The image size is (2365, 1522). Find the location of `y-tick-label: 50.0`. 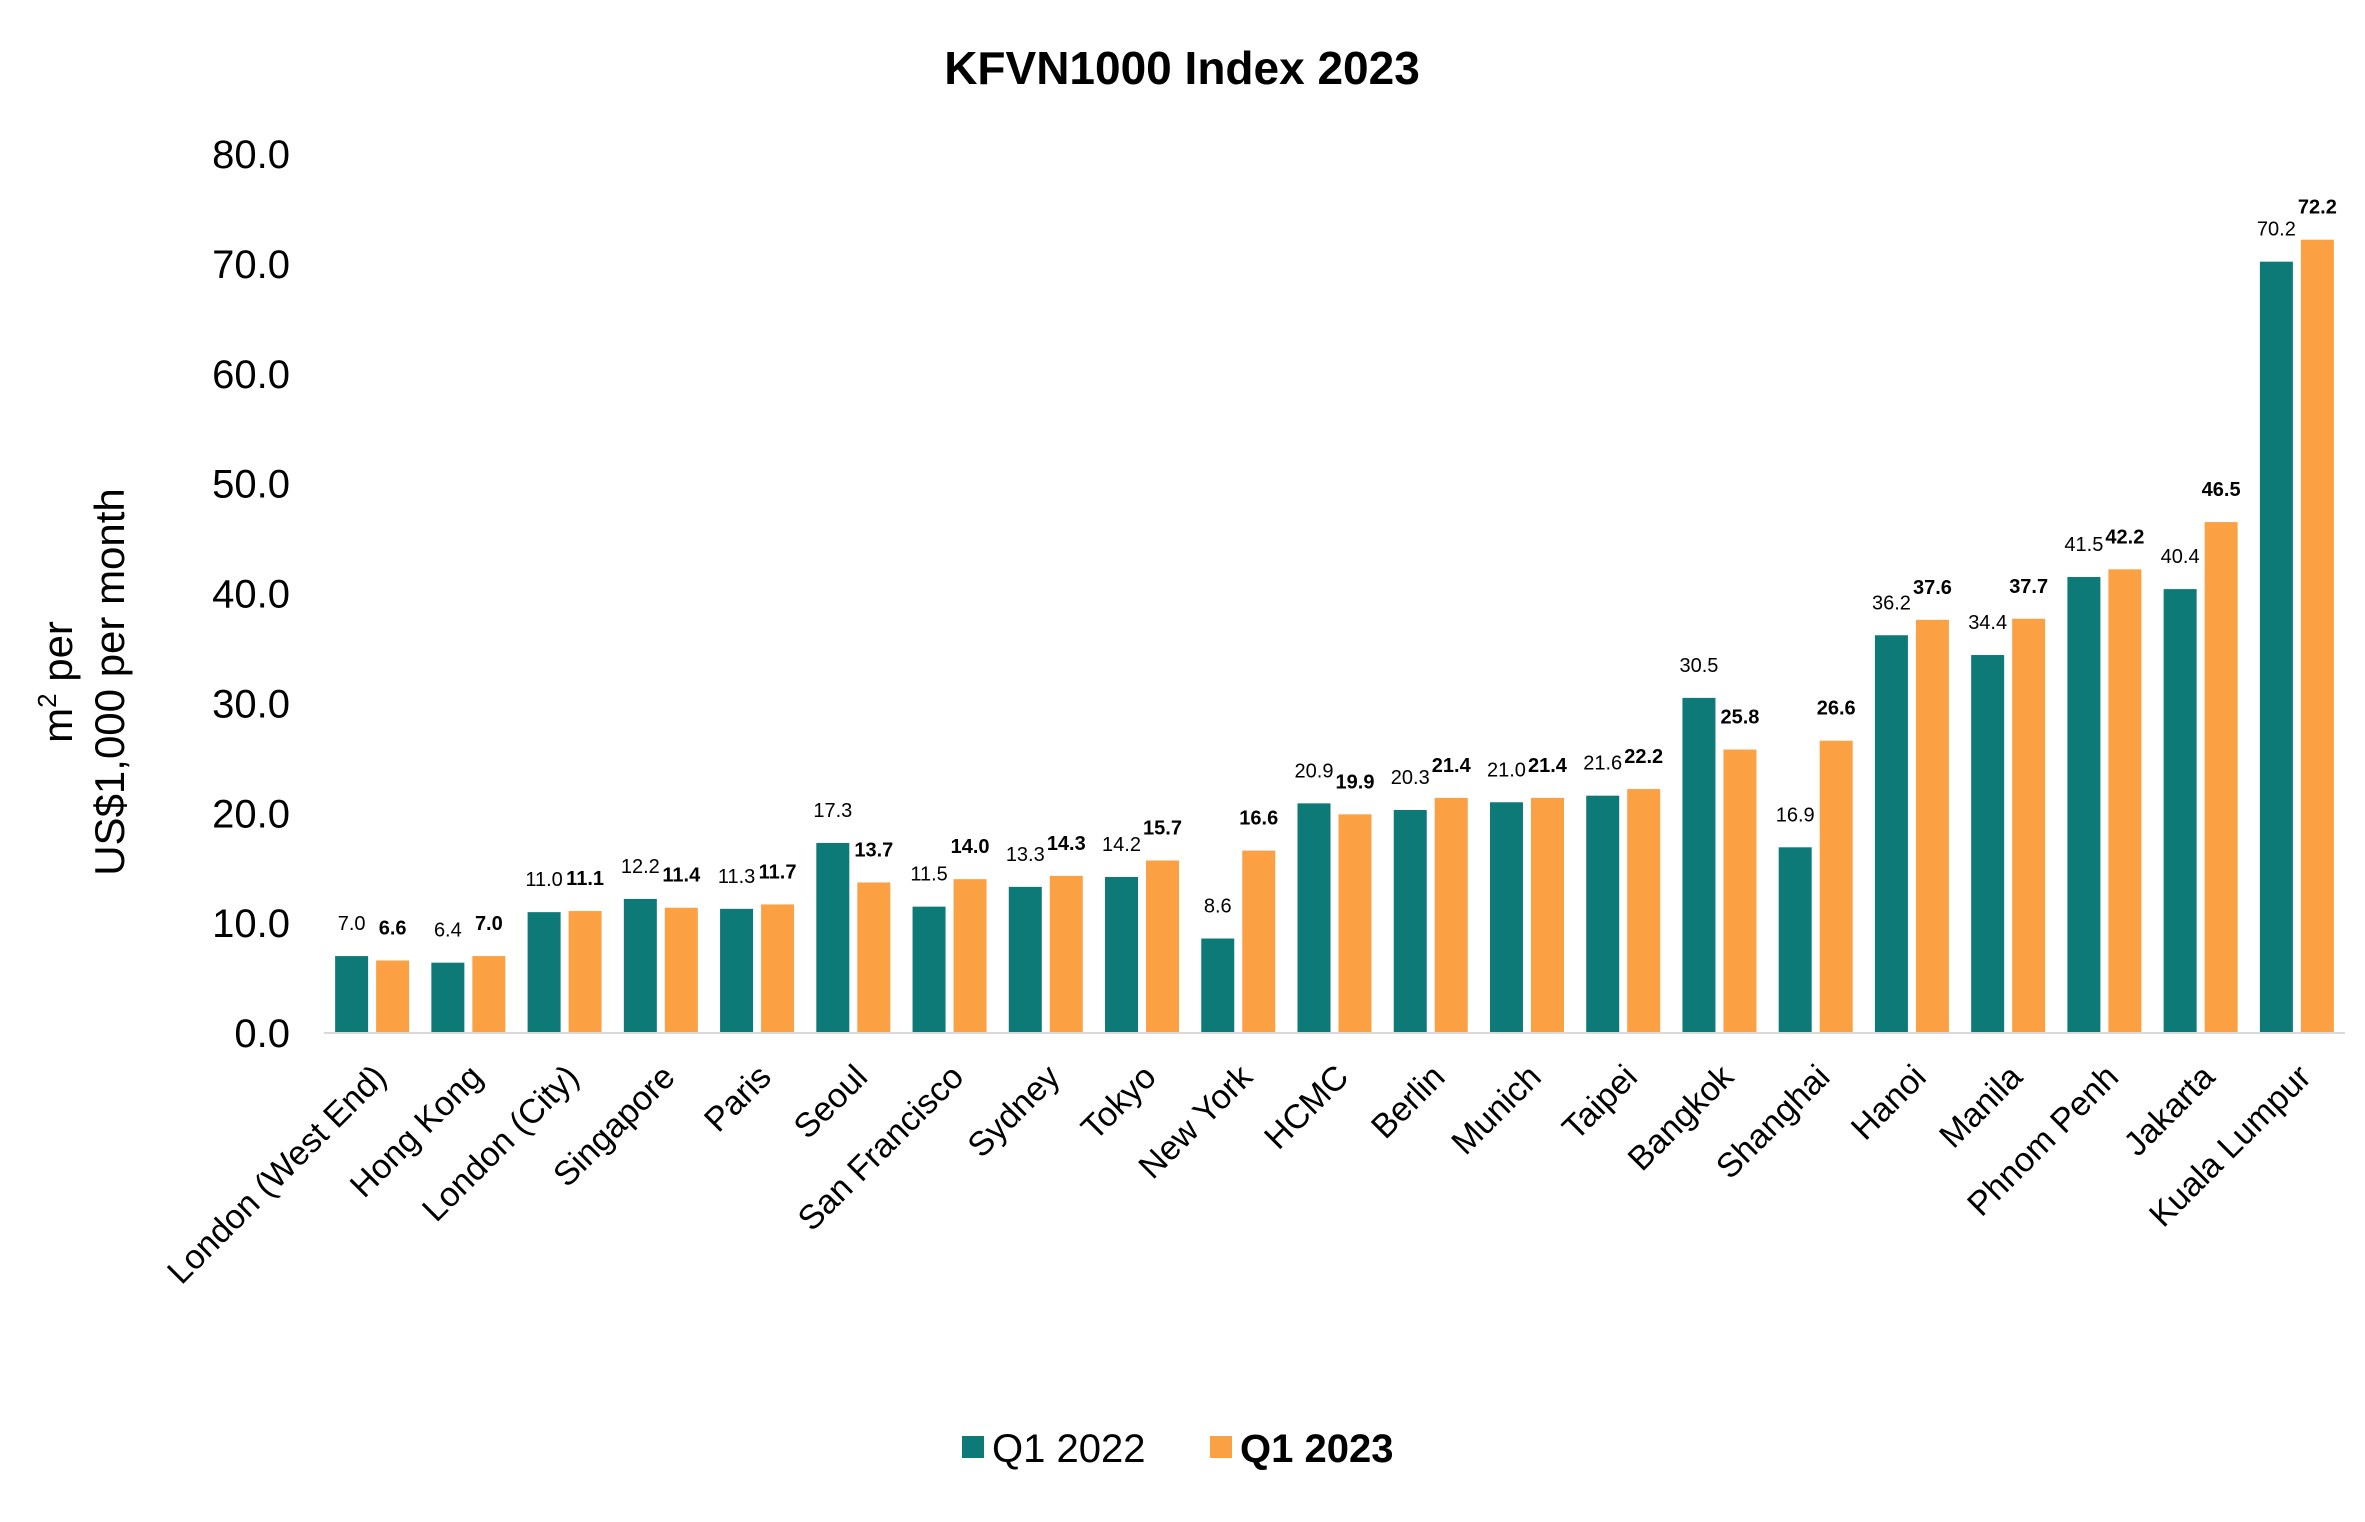

y-tick-label: 50.0 is located at coordinates (251, 485).